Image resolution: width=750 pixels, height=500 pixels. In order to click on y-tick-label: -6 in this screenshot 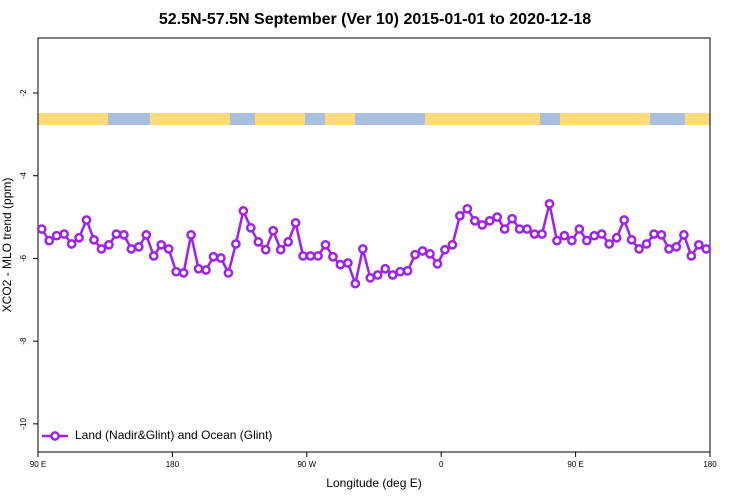, I will do `click(23, 258)`.